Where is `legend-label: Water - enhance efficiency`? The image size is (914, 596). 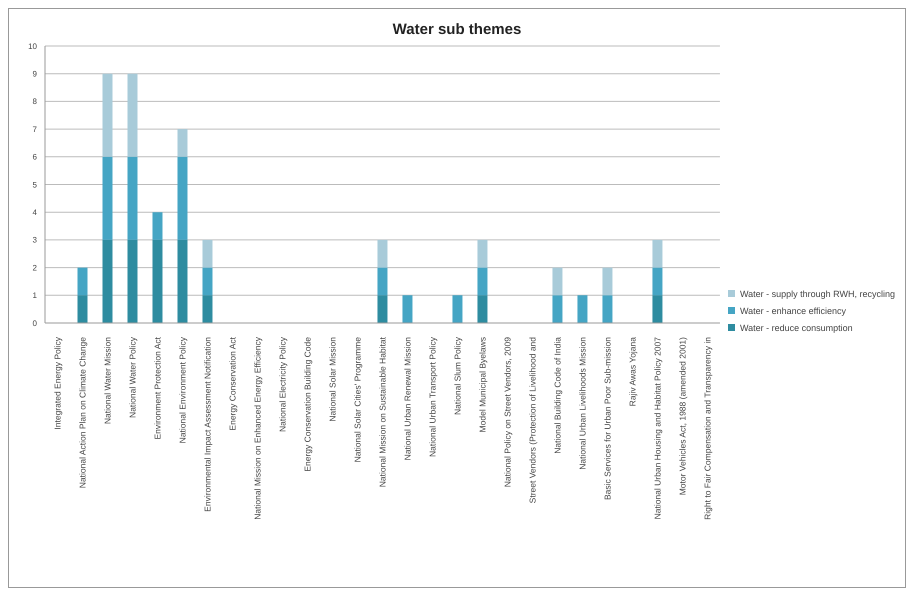 legend-label: Water - enhance efficiency is located at coordinates (793, 311).